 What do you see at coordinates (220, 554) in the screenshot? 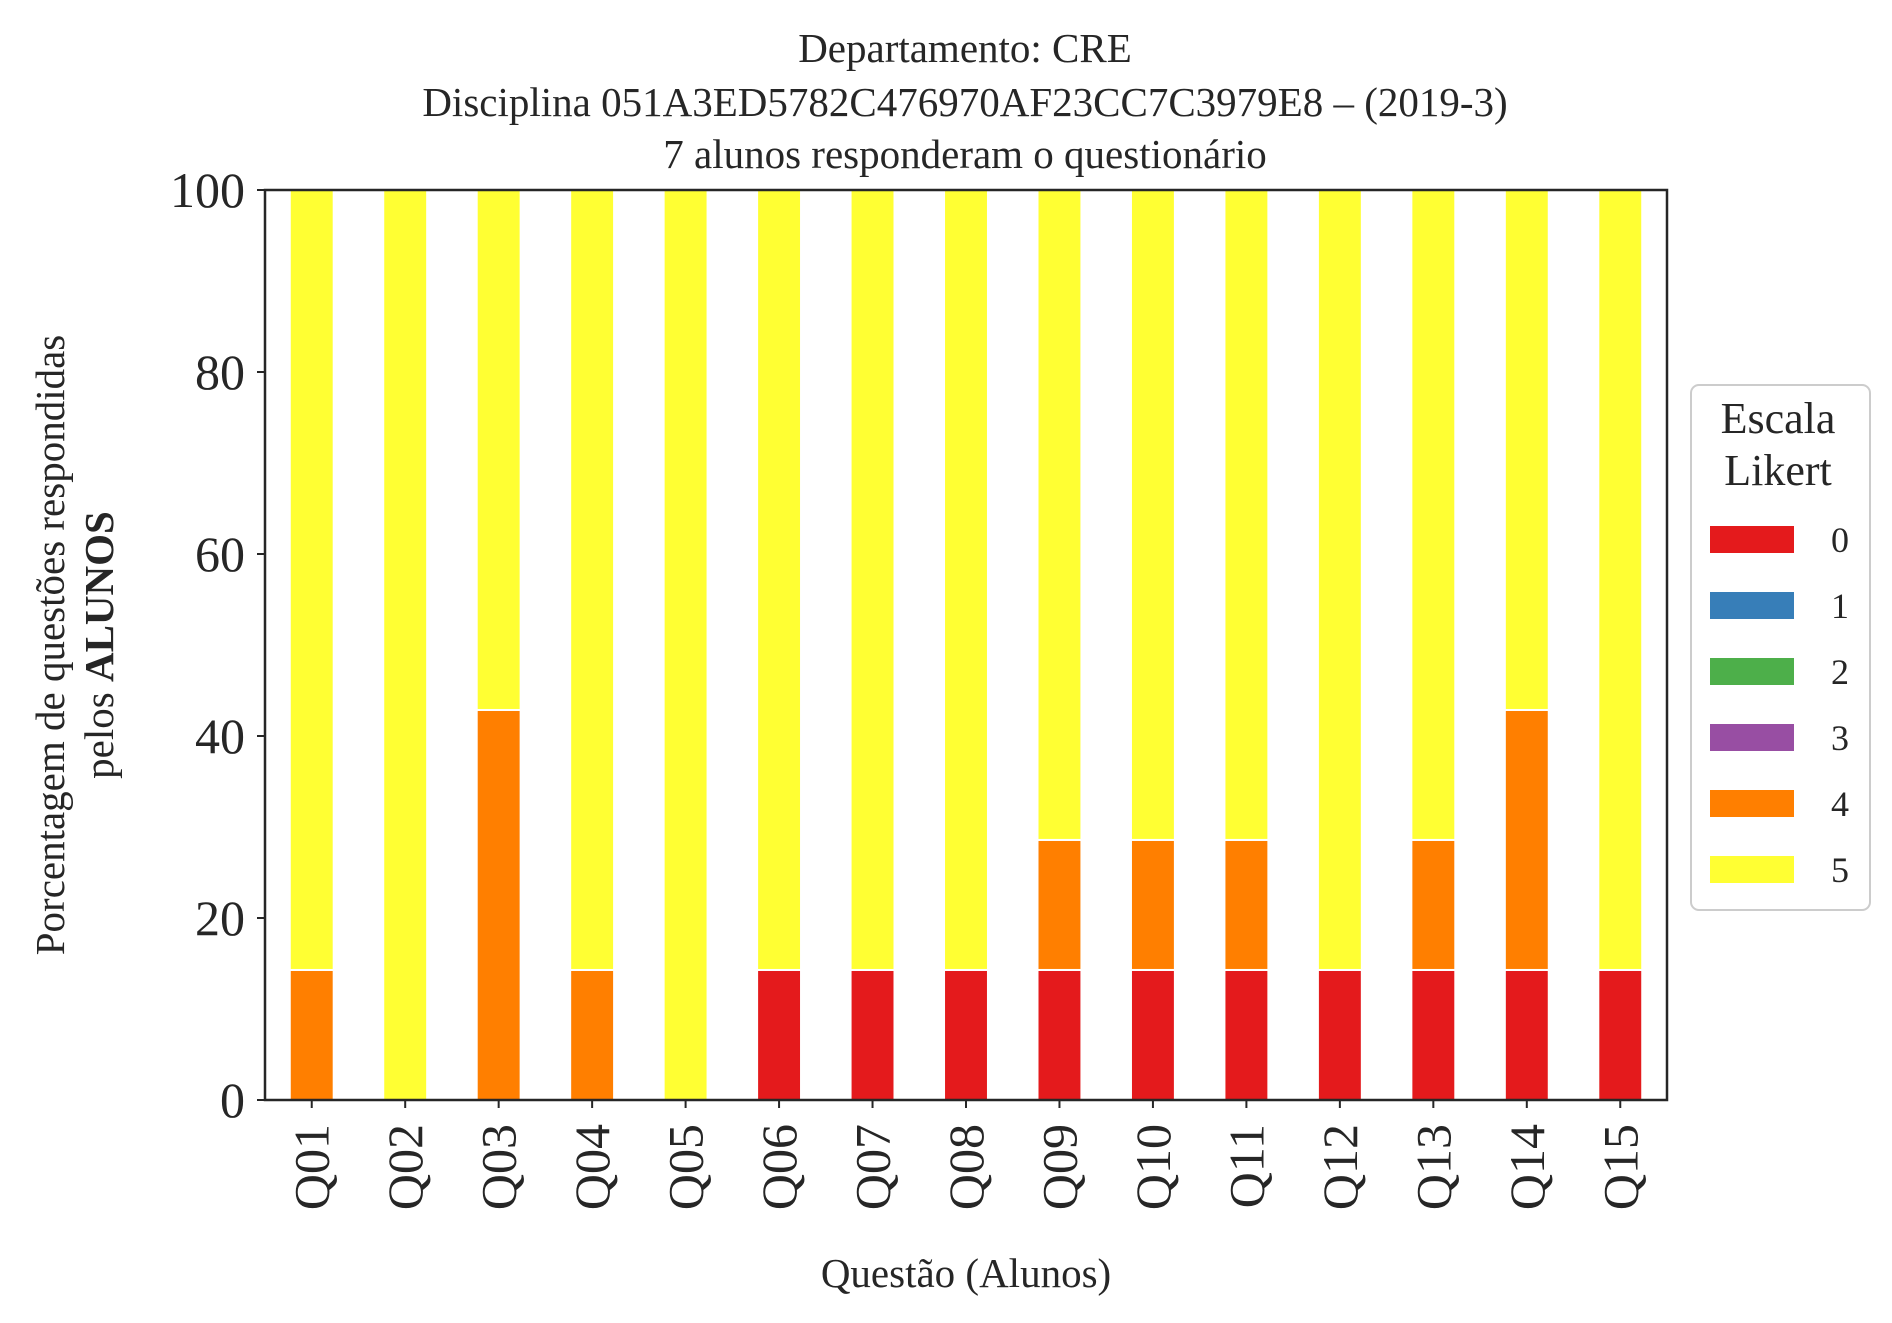
I see `y-tick-label-60: 60` at bounding box center [220, 554].